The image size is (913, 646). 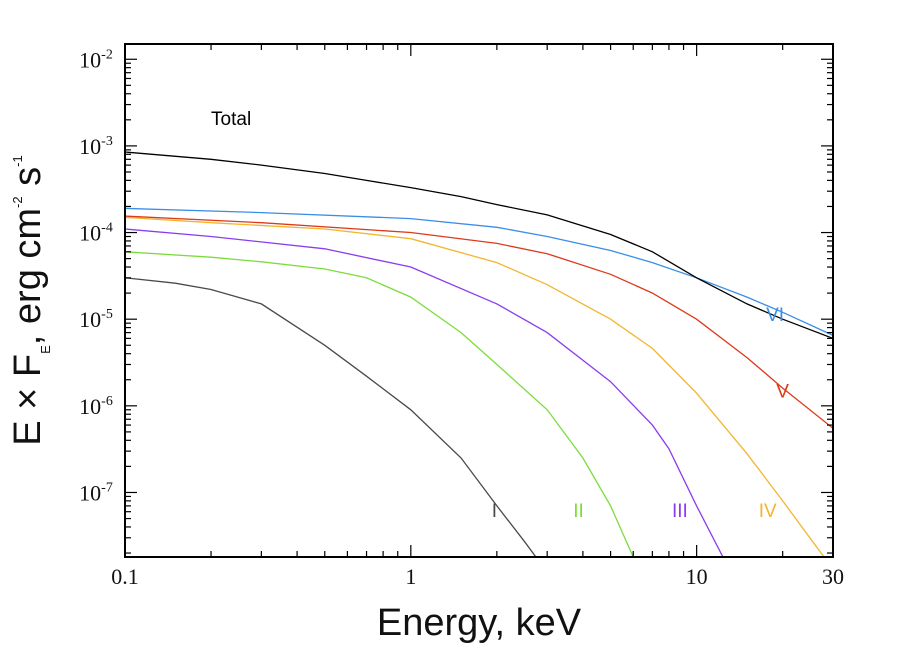 I want to click on y-axis-title: E × FE, erg cm-2 s-1, so click(x=30, y=300).